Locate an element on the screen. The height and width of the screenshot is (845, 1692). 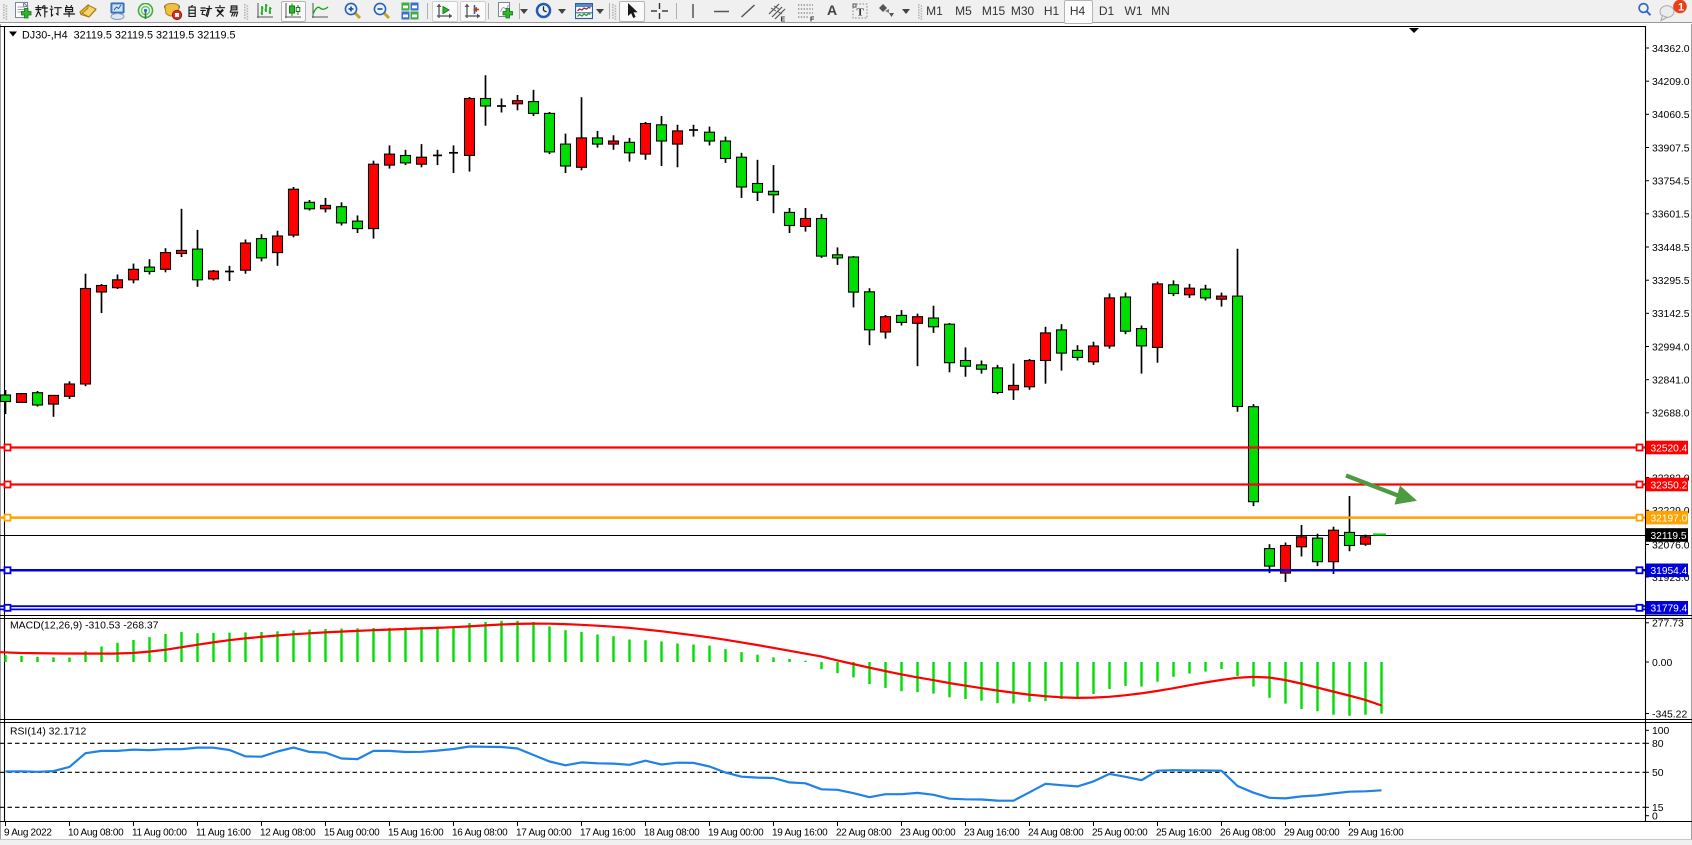
svg-text: 31779.4 is located at coordinates (1669, 609).